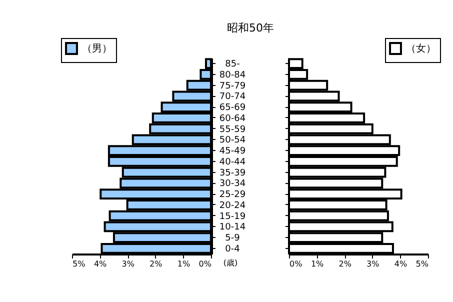  What do you see at coordinates (97, 49) in the screenshot?
I see `legend-label: （男）` at bounding box center [97, 49].